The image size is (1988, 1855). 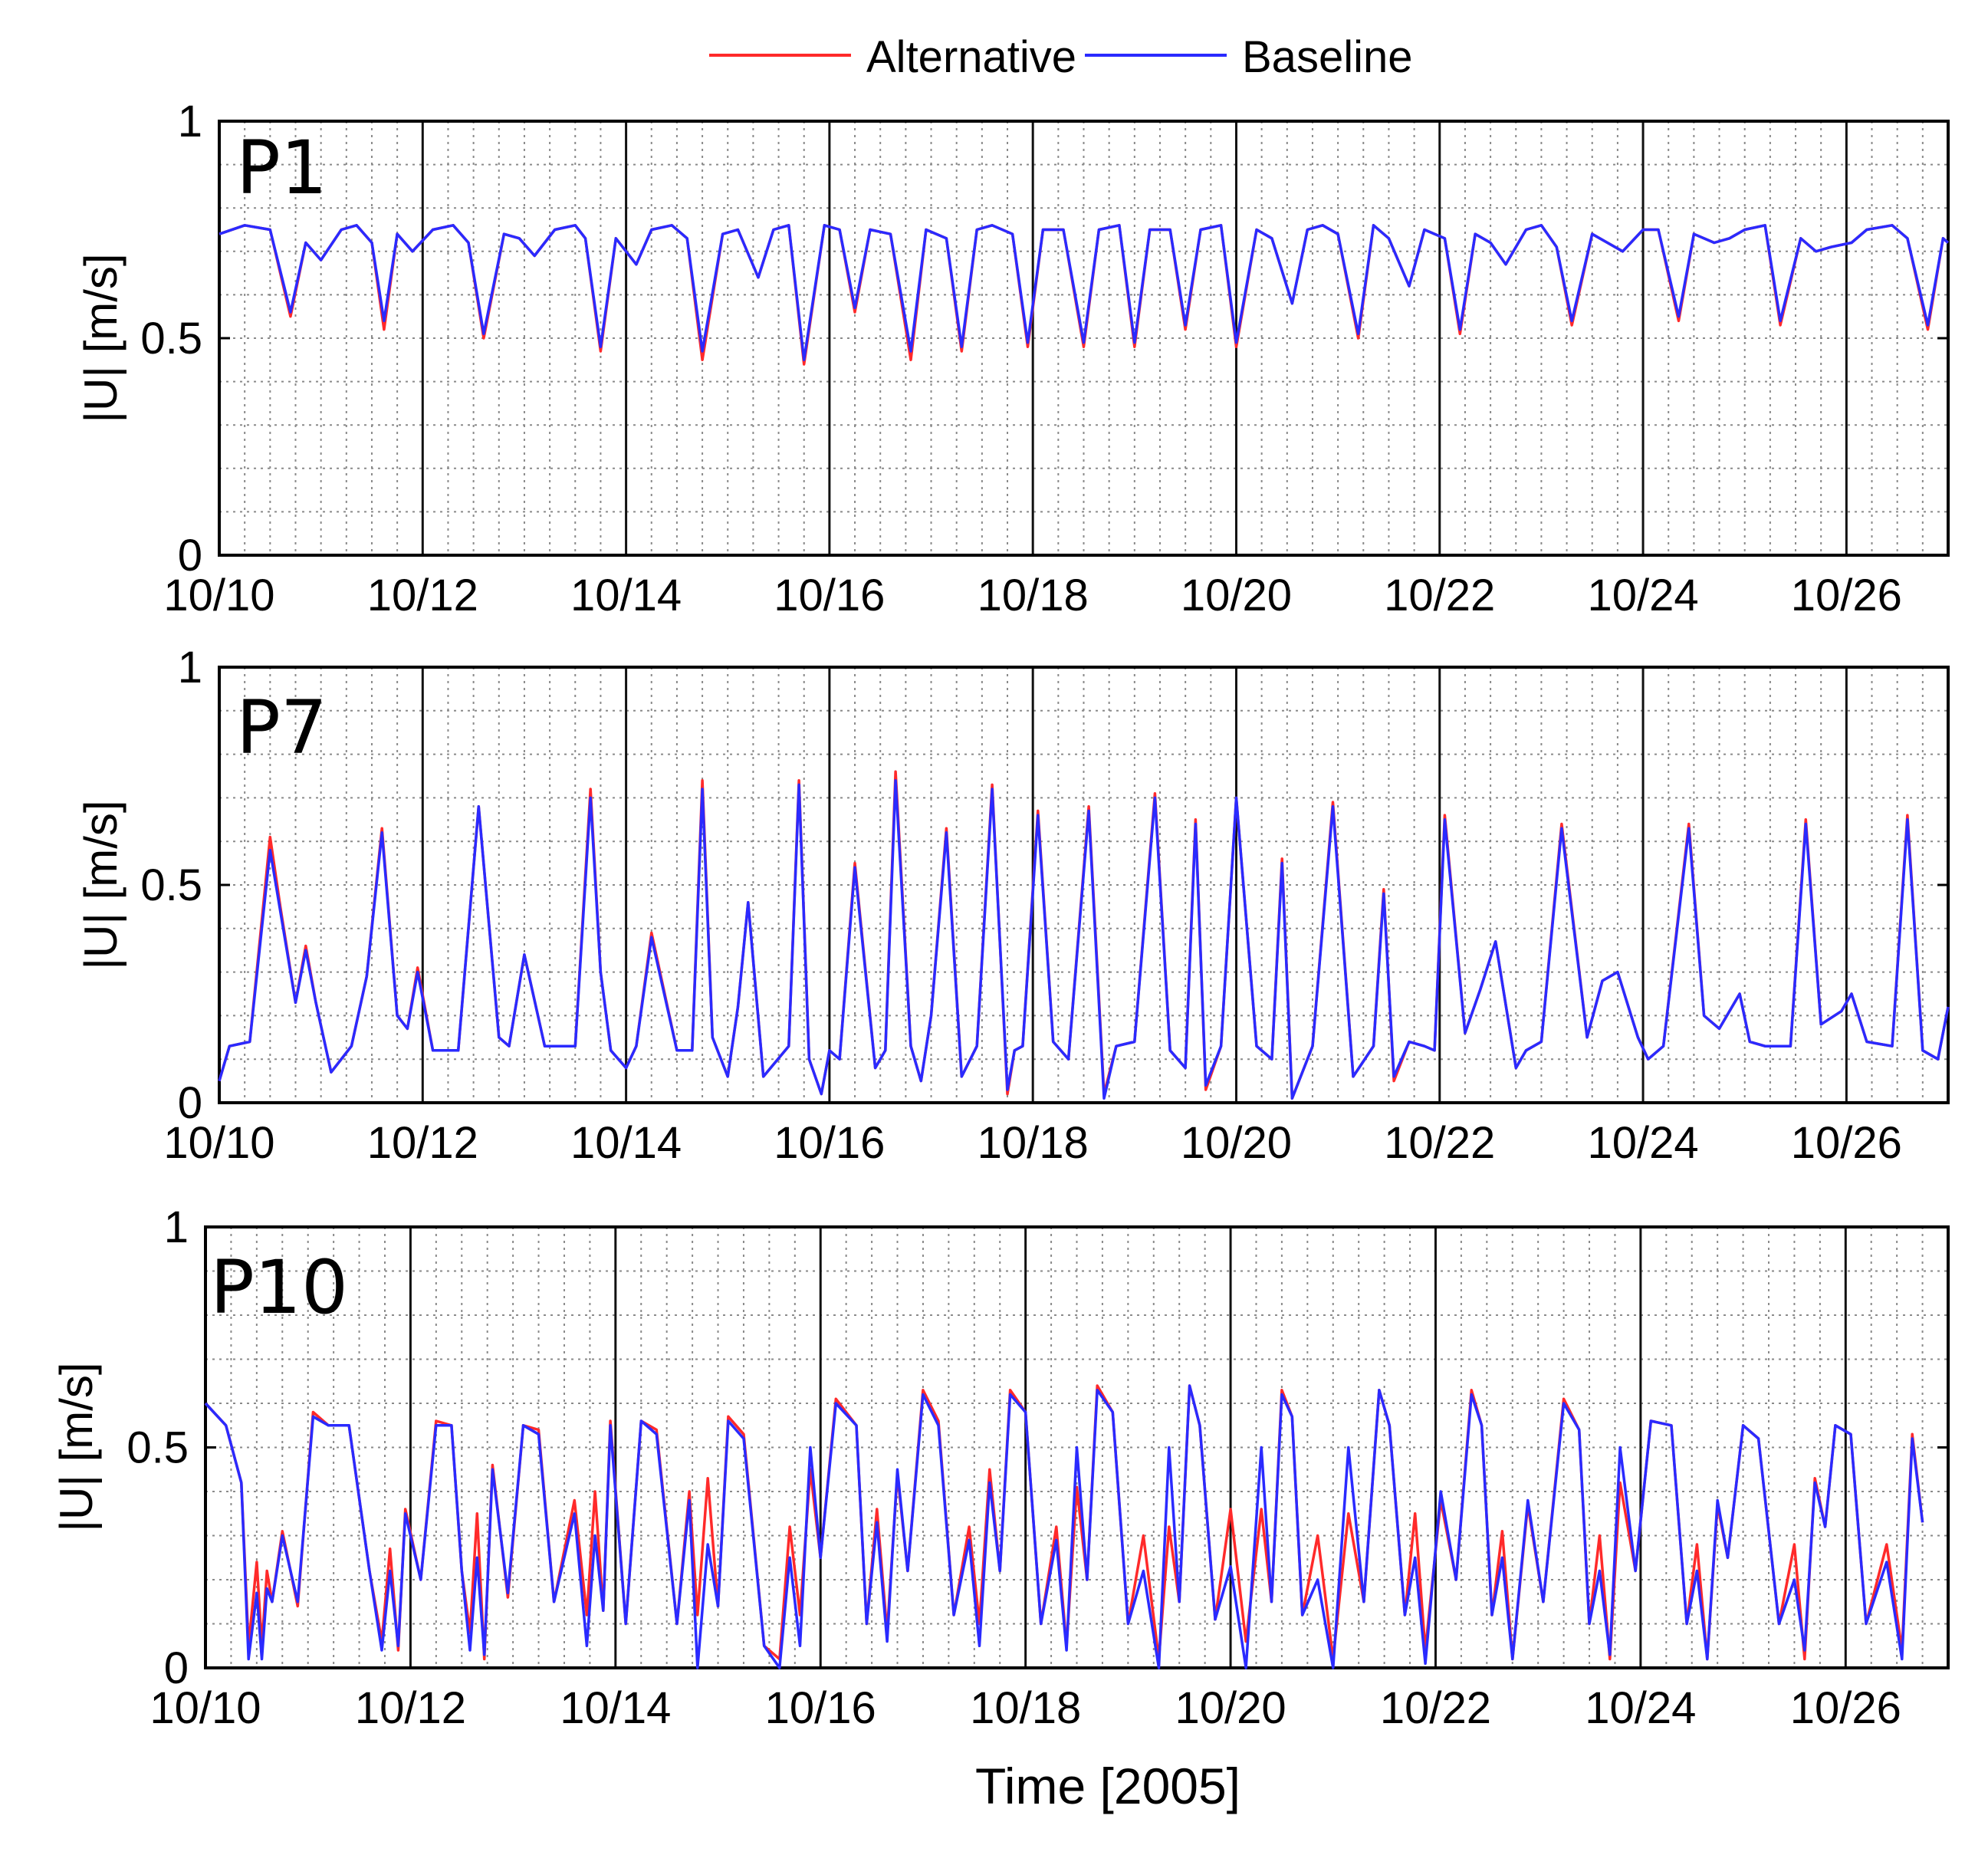 What do you see at coordinates (971, 57) in the screenshot?
I see `legend-label-alternative: Alternative` at bounding box center [971, 57].